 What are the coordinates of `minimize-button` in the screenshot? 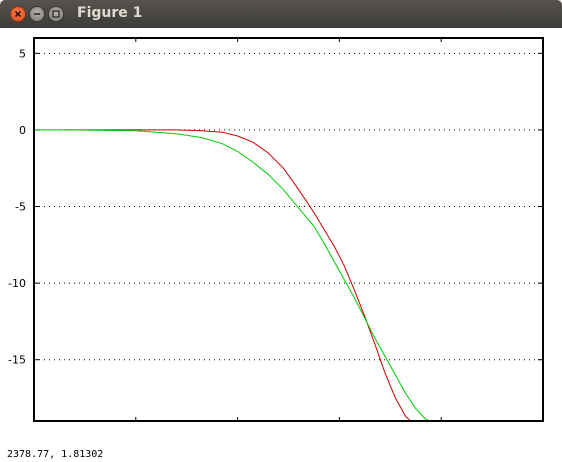 It's located at (37, 14).